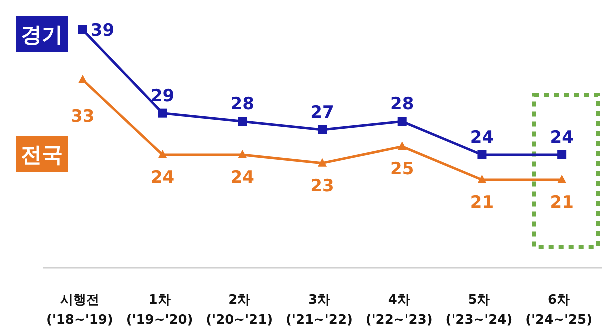 The height and width of the screenshot is (333, 602). What do you see at coordinates (240, 310) in the screenshot?
I see `x-tick-label: 2차 ('20~'21)` at bounding box center [240, 310].